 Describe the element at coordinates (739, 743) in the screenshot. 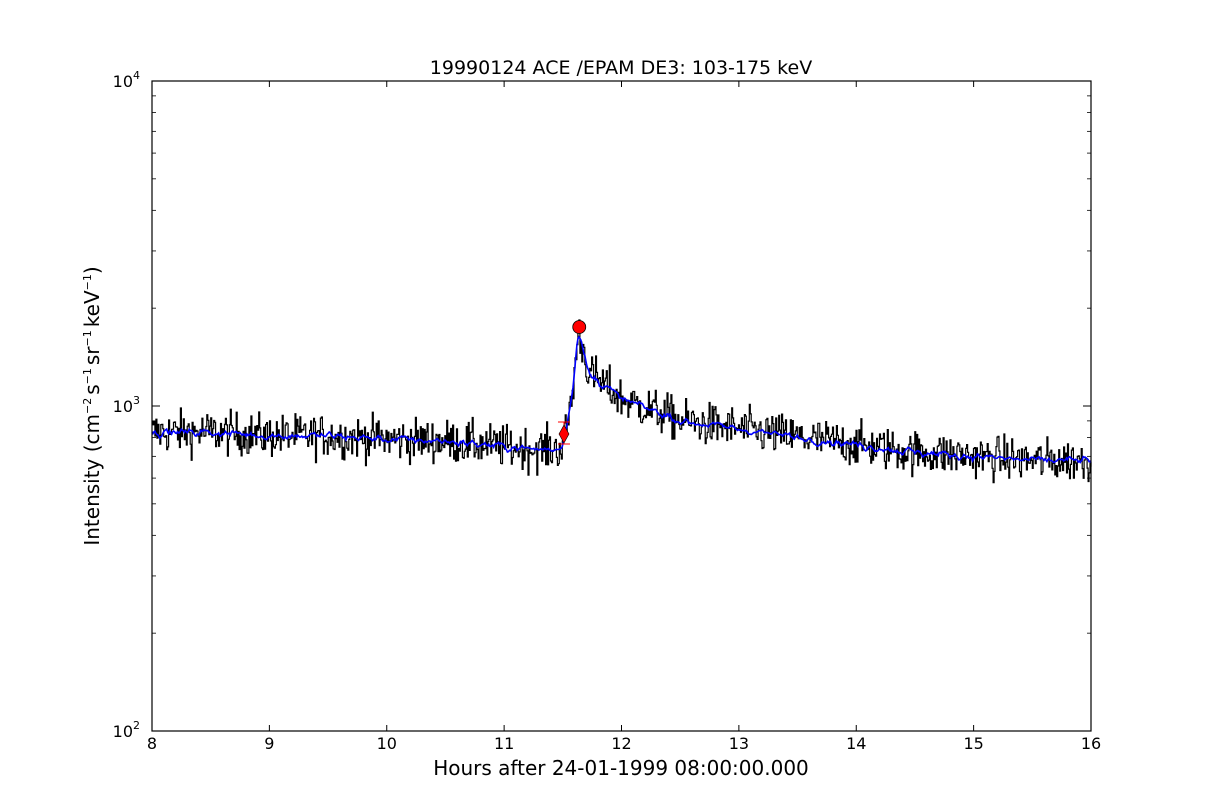

I see `x-tick-label: 13` at that location.